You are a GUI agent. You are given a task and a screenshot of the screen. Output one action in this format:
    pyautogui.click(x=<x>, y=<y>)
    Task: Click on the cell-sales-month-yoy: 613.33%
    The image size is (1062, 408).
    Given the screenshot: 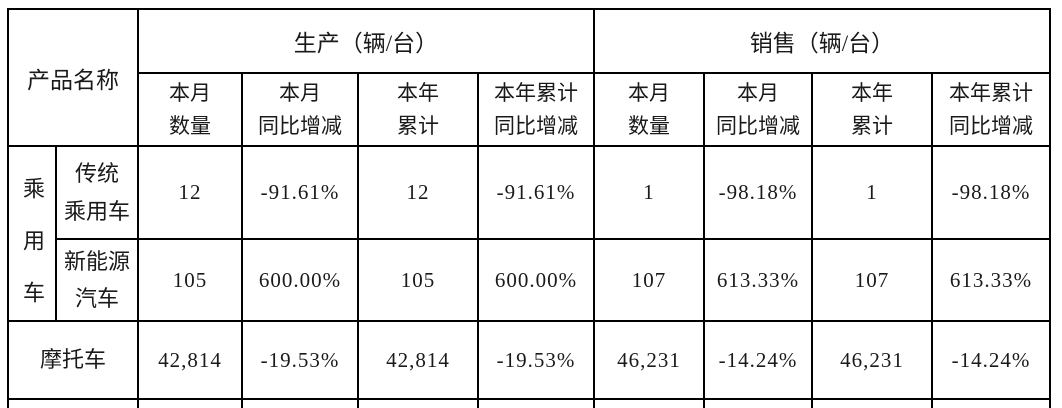 What is the action you would take?
    pyautogui.click(x=758, y=280)
    